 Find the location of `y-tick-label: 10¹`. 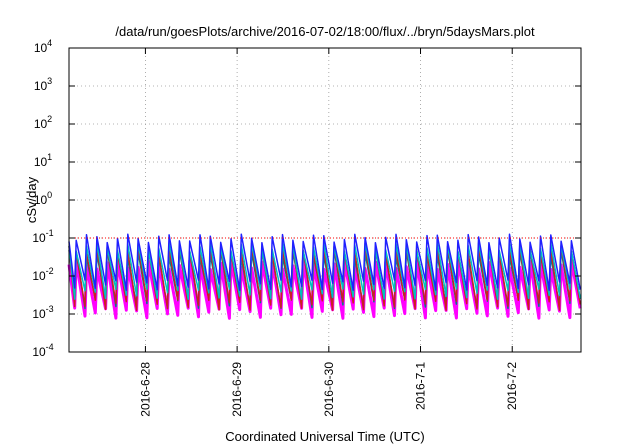

y-tick-label: 10¹ is located at coordinates (43, 160).